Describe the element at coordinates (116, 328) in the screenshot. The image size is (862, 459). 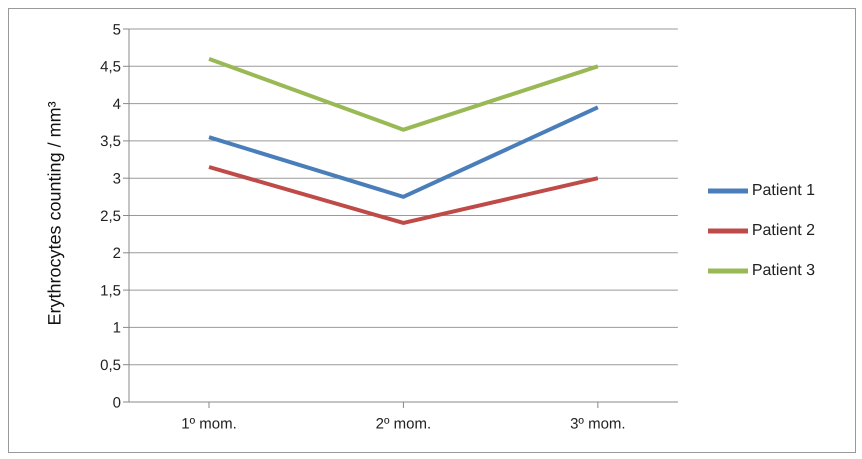
I see `y-tick-label: 1` at that location.